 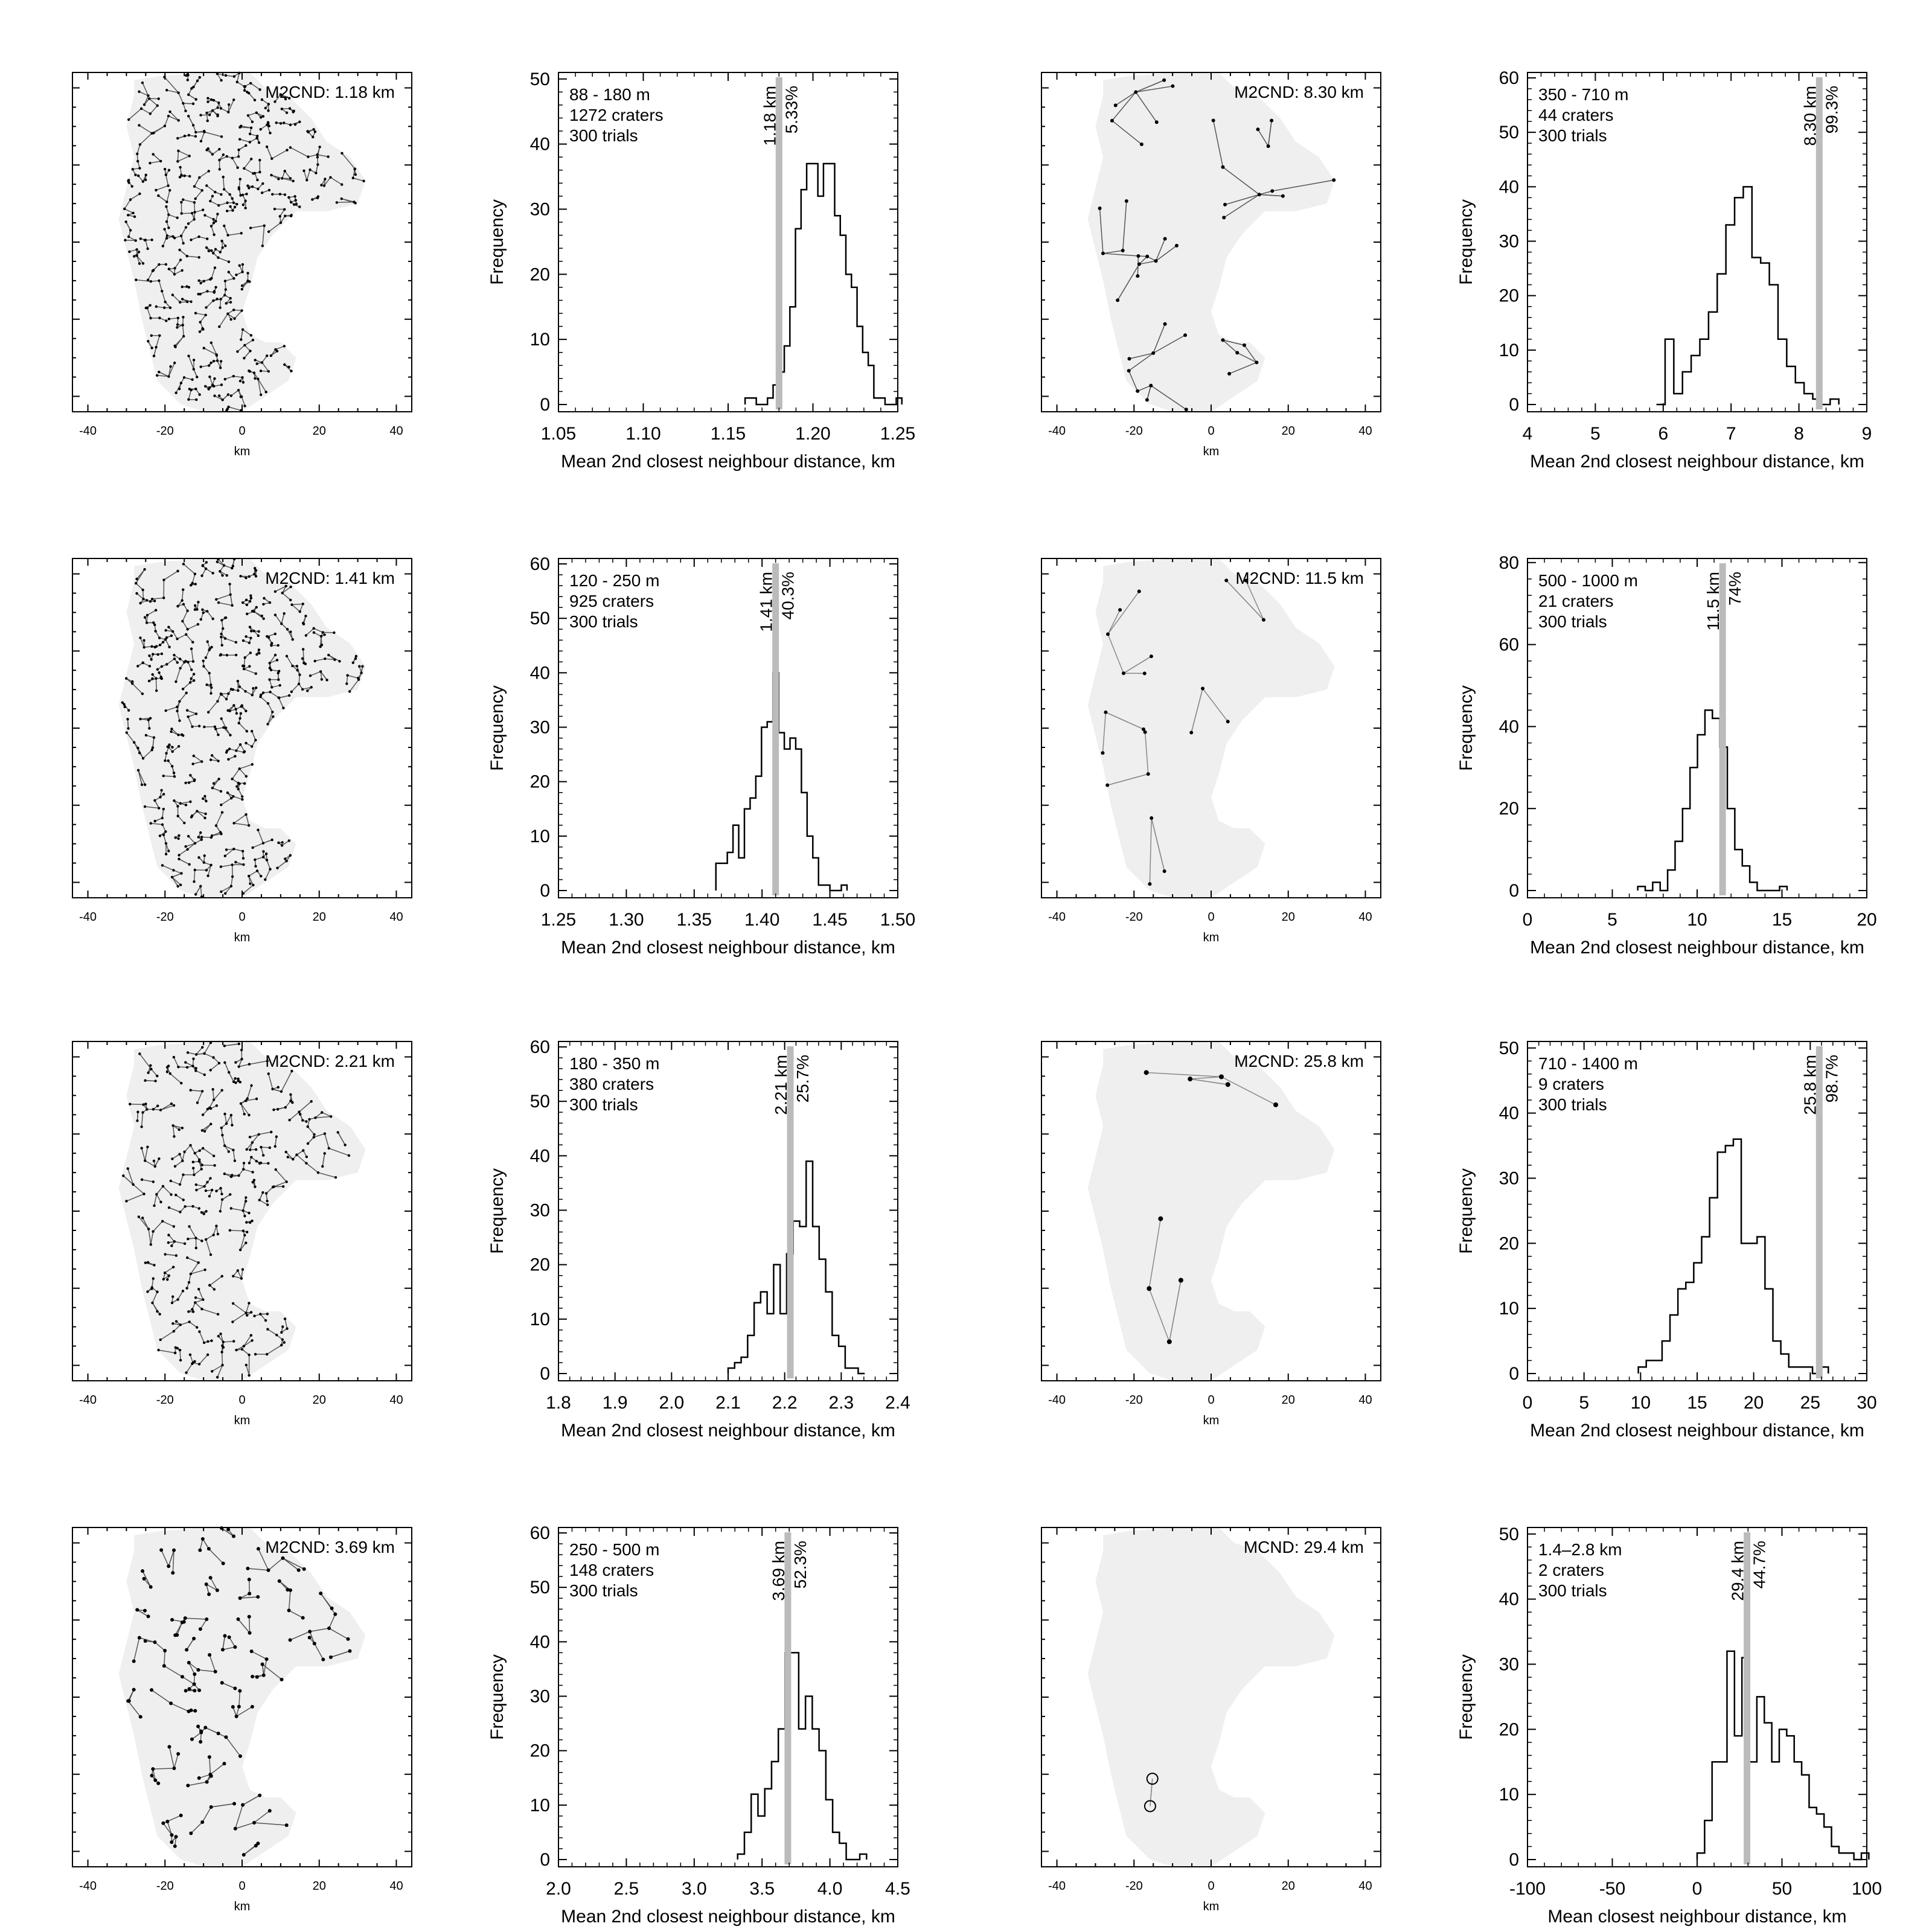 I want to click on y-axis-label: Frequency, so click(x=1466, y=1211).